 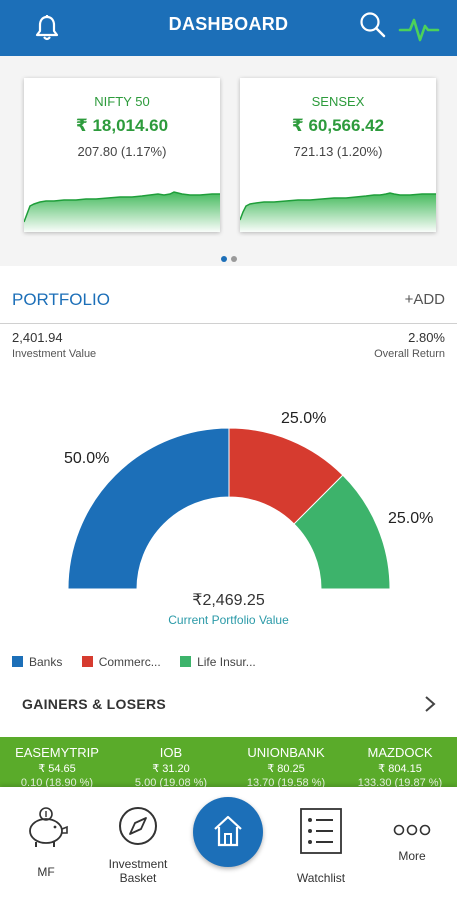 What do you see at coordinates (338, 125) in the screenshot?
I see `index-value: ₹ 60,566.42` at bounding box center [338, 125].